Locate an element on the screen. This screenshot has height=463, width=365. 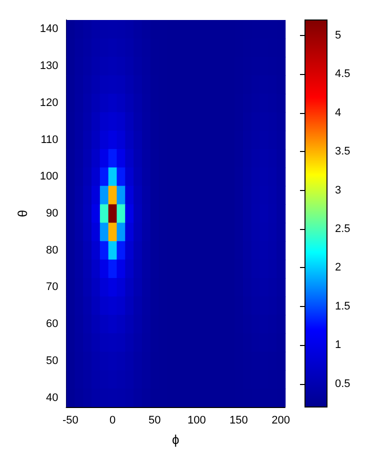
y-tick-label: 100 is located at coordinates (49, 176).